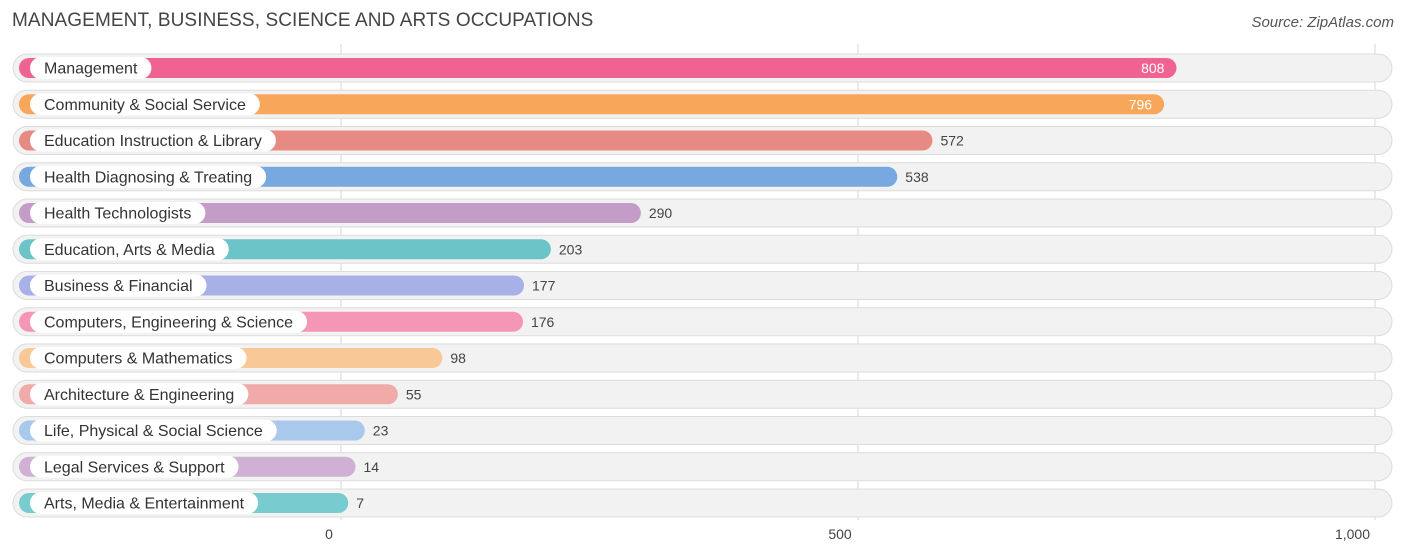 The height and width of the screenshot is (558, 1406). I want to click on value-label: 14, so click(371, 467).